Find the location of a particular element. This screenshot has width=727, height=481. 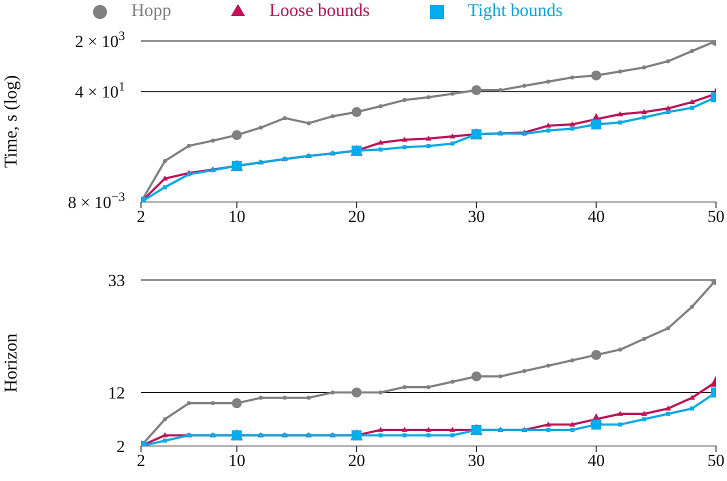

y-axis-title: Time, s (log) is located at coordinates (10, 121).